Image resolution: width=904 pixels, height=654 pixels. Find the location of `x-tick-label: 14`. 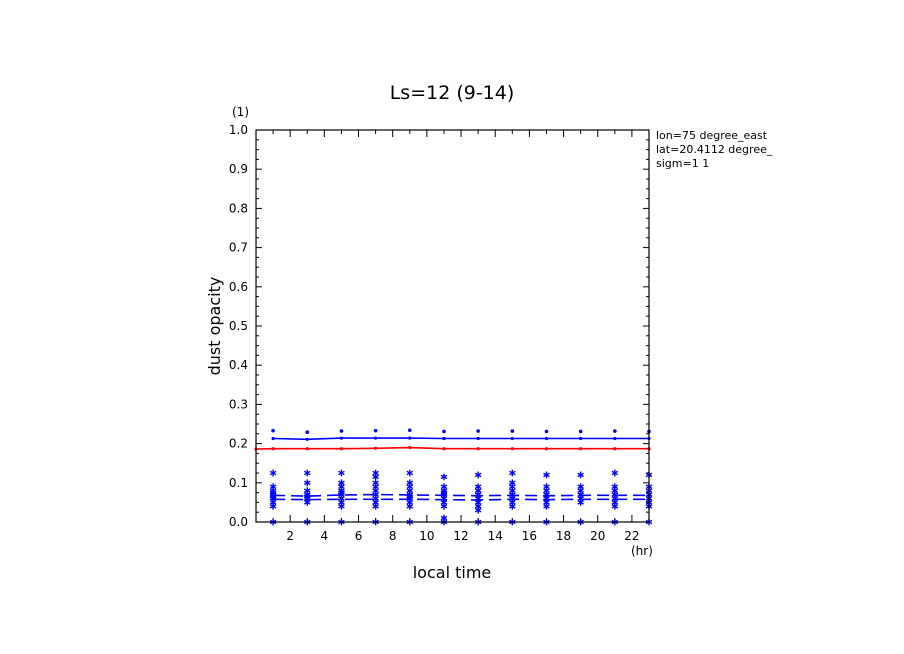

x-tick-label: 14 is located at coordinates (495, 536).